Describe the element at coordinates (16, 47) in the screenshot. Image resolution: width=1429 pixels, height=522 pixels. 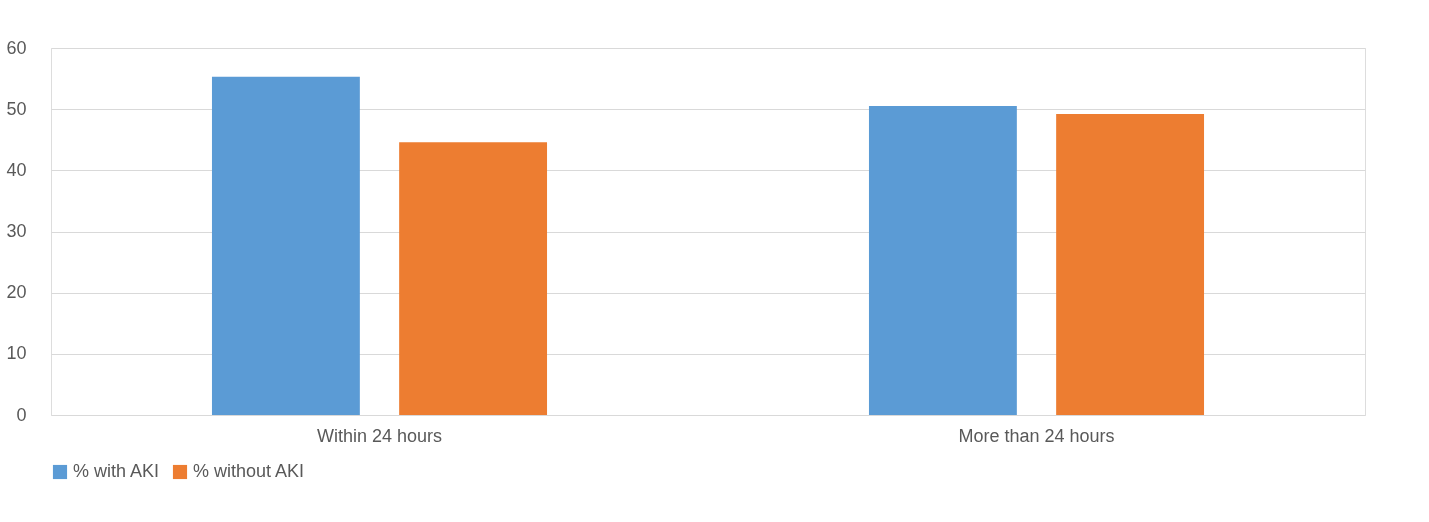
I see `y-tick-label: 60` at that location.